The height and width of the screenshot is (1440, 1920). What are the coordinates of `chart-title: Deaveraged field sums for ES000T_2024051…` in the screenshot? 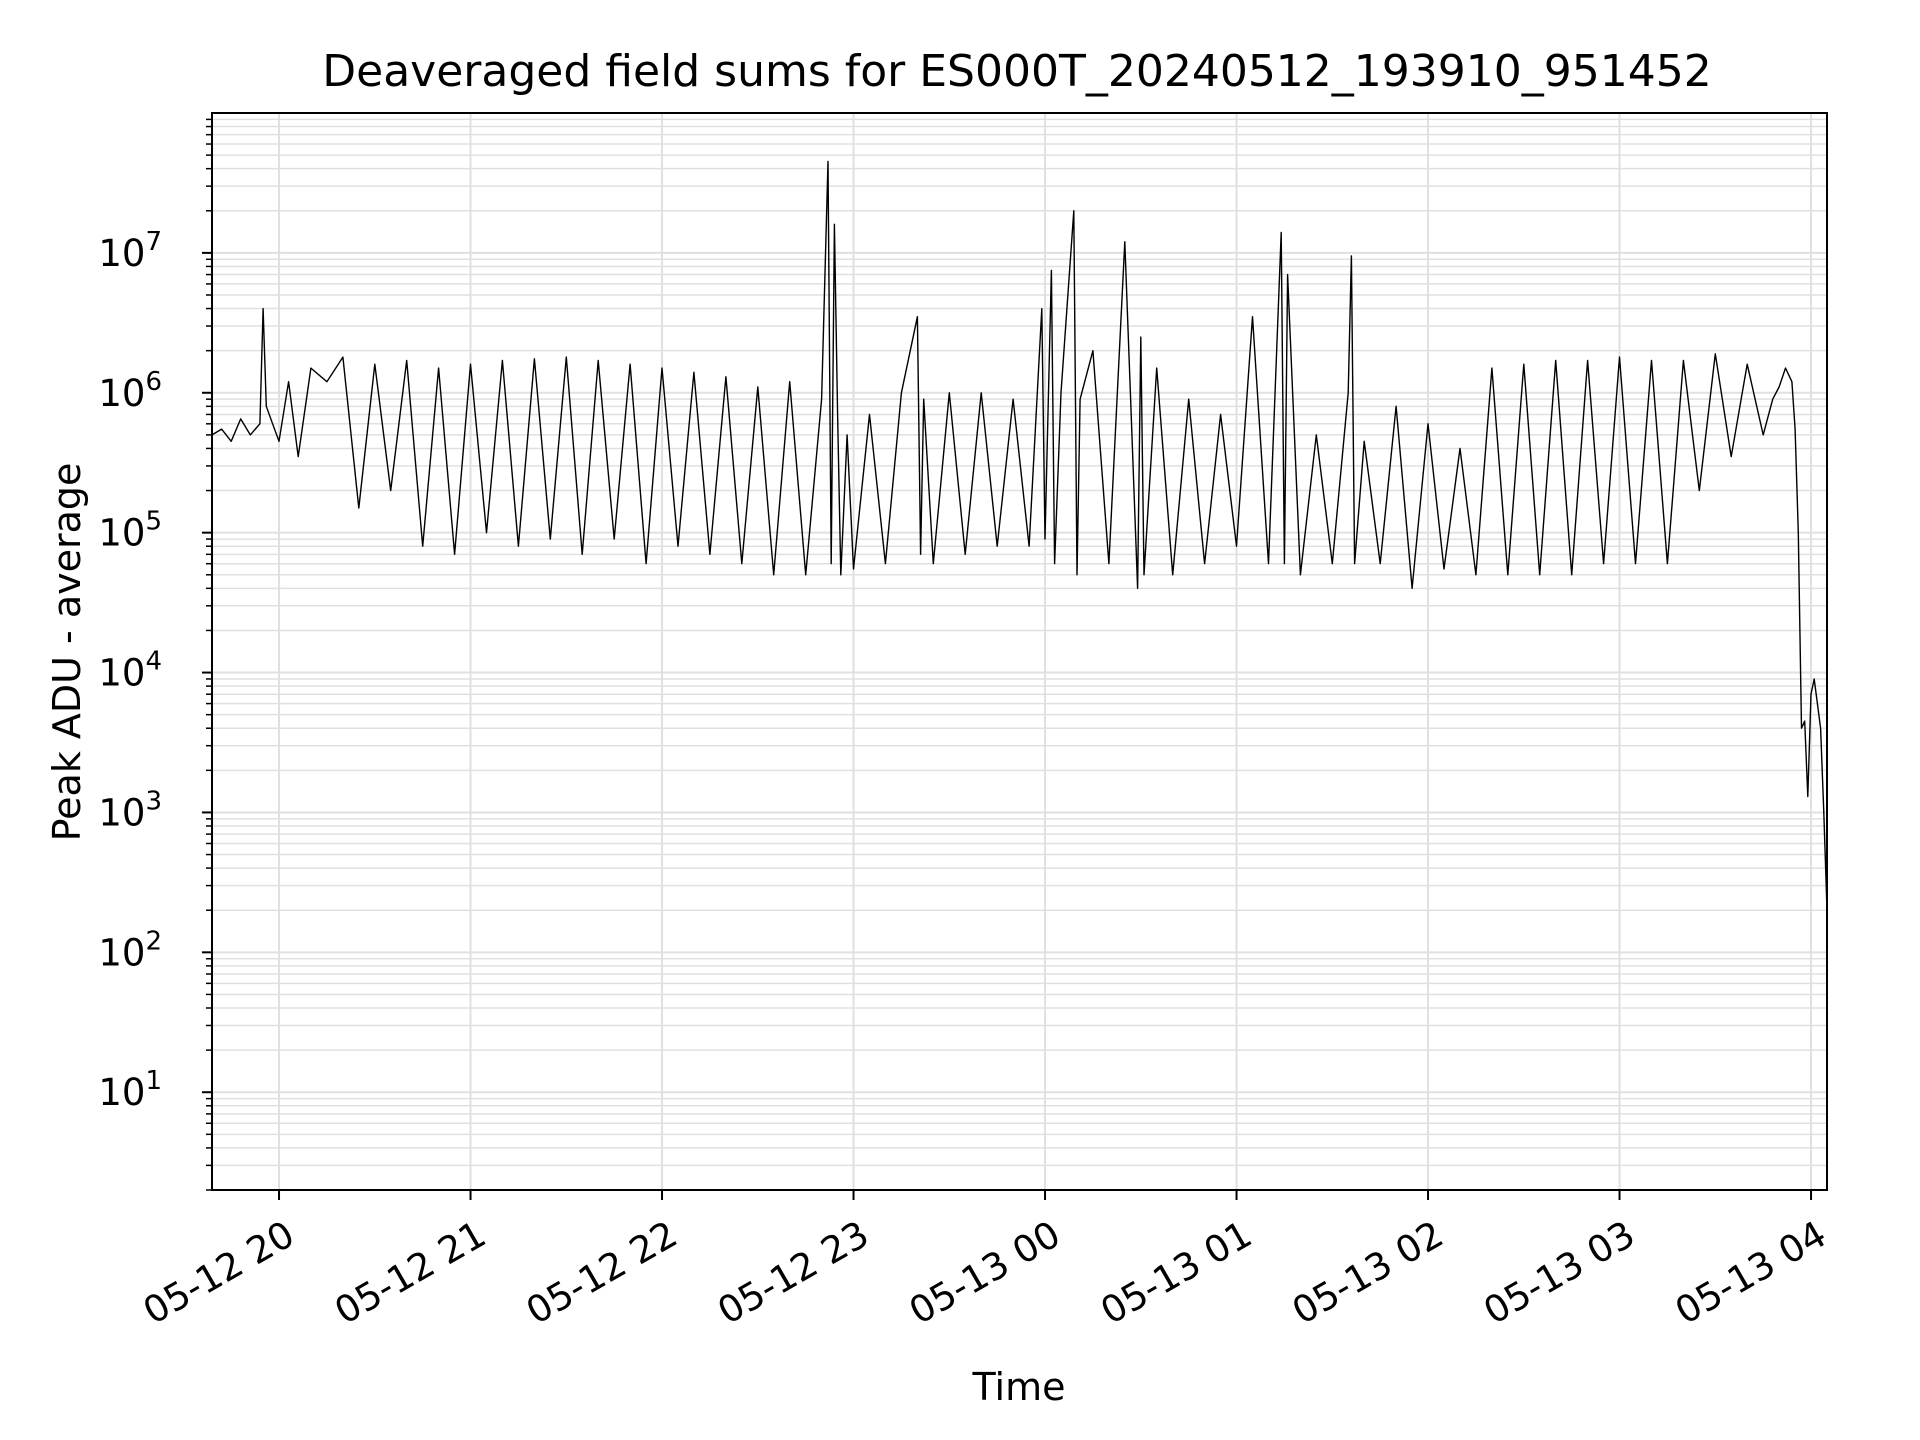 It's located at (1016, 71).